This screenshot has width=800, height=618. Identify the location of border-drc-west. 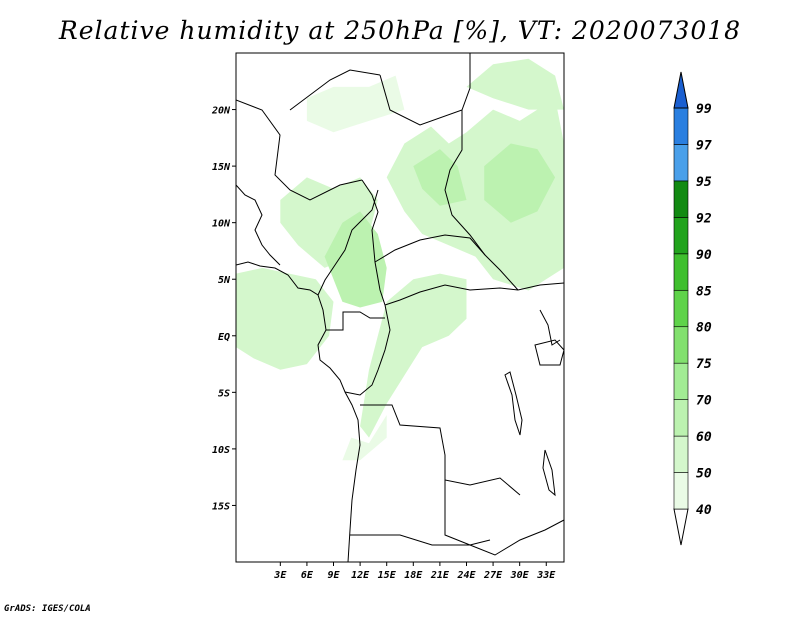
(367, 350).